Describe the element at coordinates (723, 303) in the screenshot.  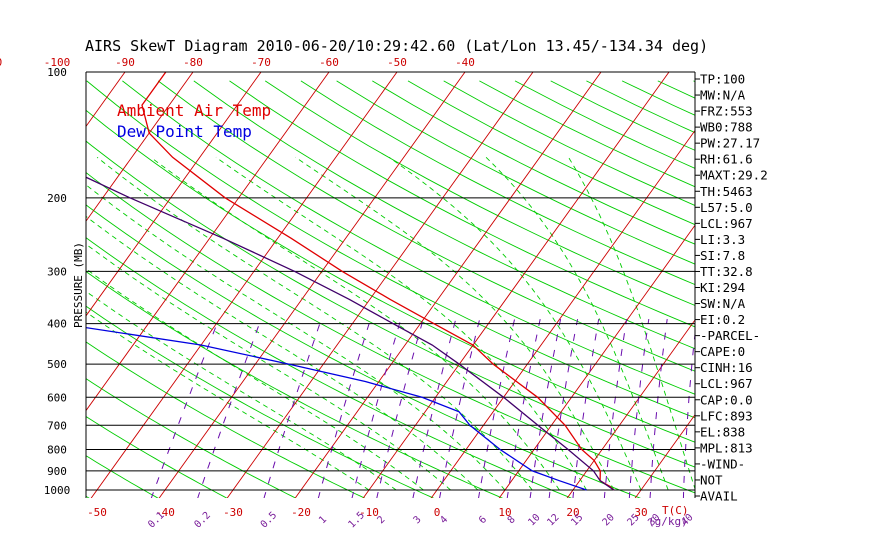
I see `side-info-item: SW:N/A` at that location.